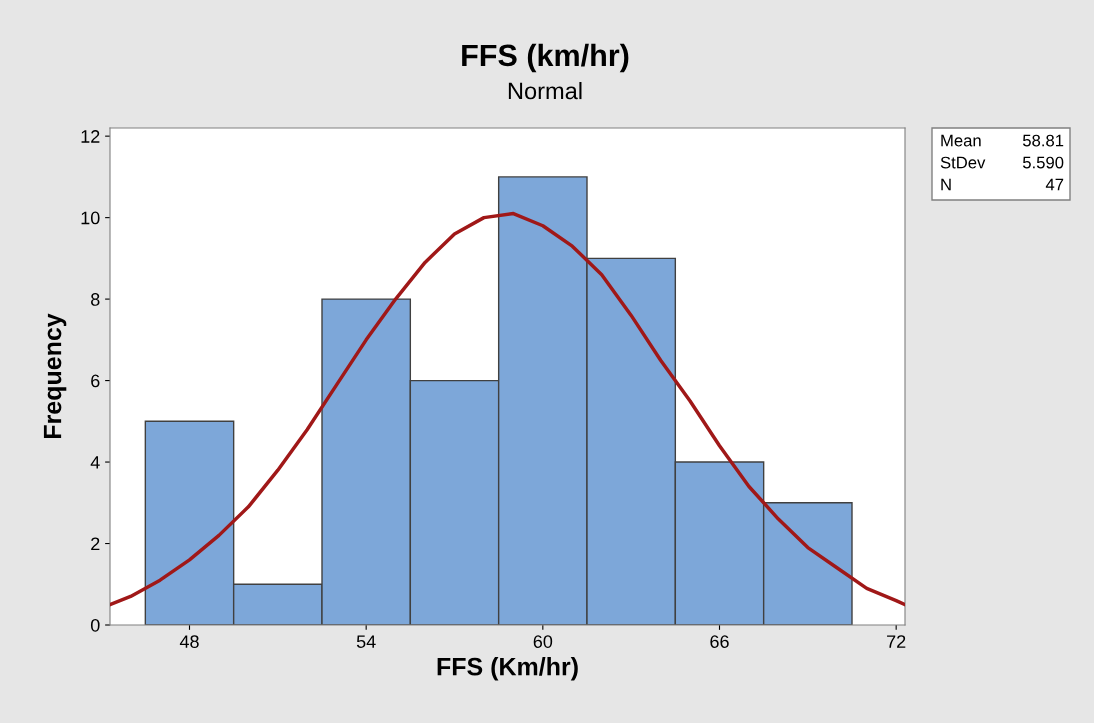  Describe the element at coordinates (90, 136) in the screenshot. I see `y-tick-label: 12` at that location.